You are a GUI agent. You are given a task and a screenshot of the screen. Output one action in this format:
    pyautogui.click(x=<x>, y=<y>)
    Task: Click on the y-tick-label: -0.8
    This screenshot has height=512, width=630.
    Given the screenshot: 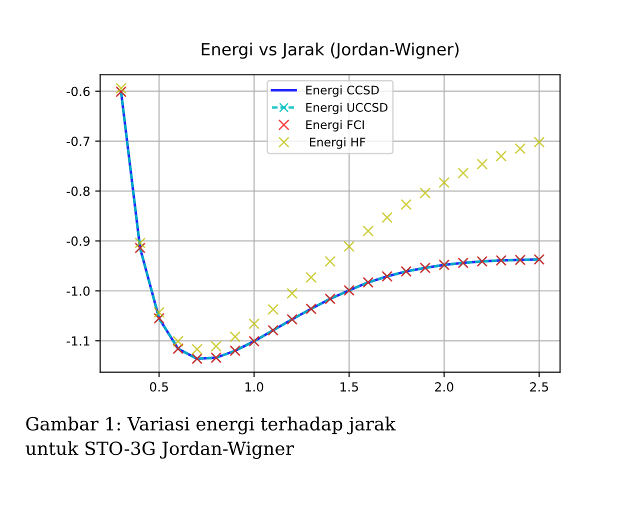 What is the action you would take?
    pyautogui.click(x=78, y=191)
    